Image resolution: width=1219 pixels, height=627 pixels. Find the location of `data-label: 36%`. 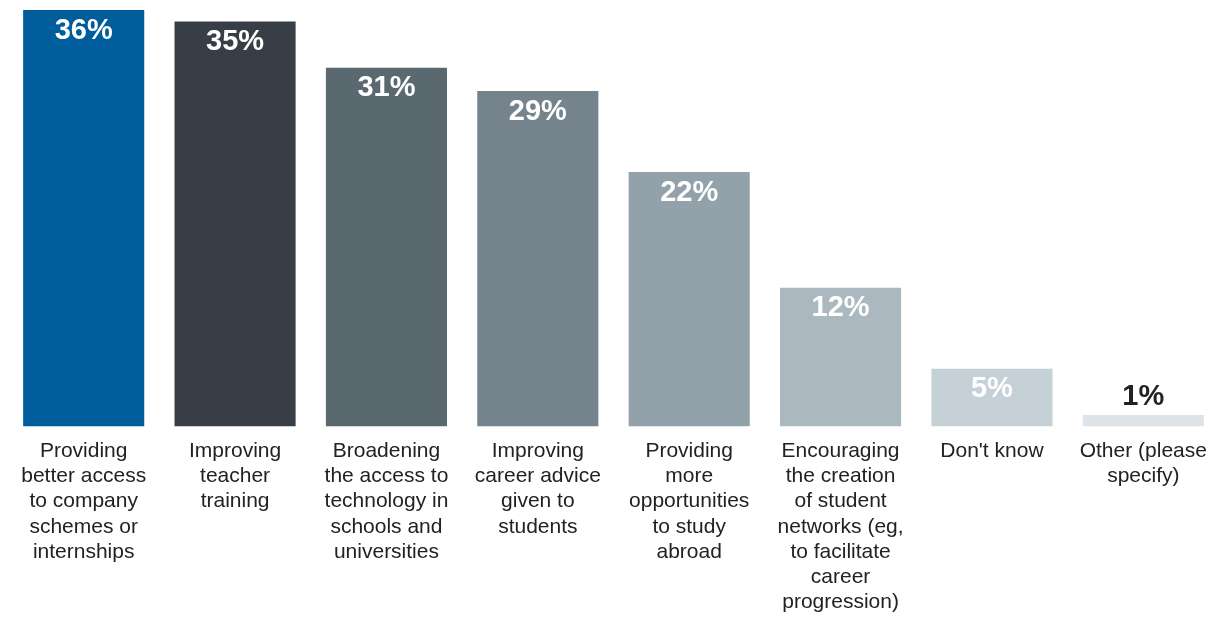

data-label: 36% is located at coordinates (83, 28).